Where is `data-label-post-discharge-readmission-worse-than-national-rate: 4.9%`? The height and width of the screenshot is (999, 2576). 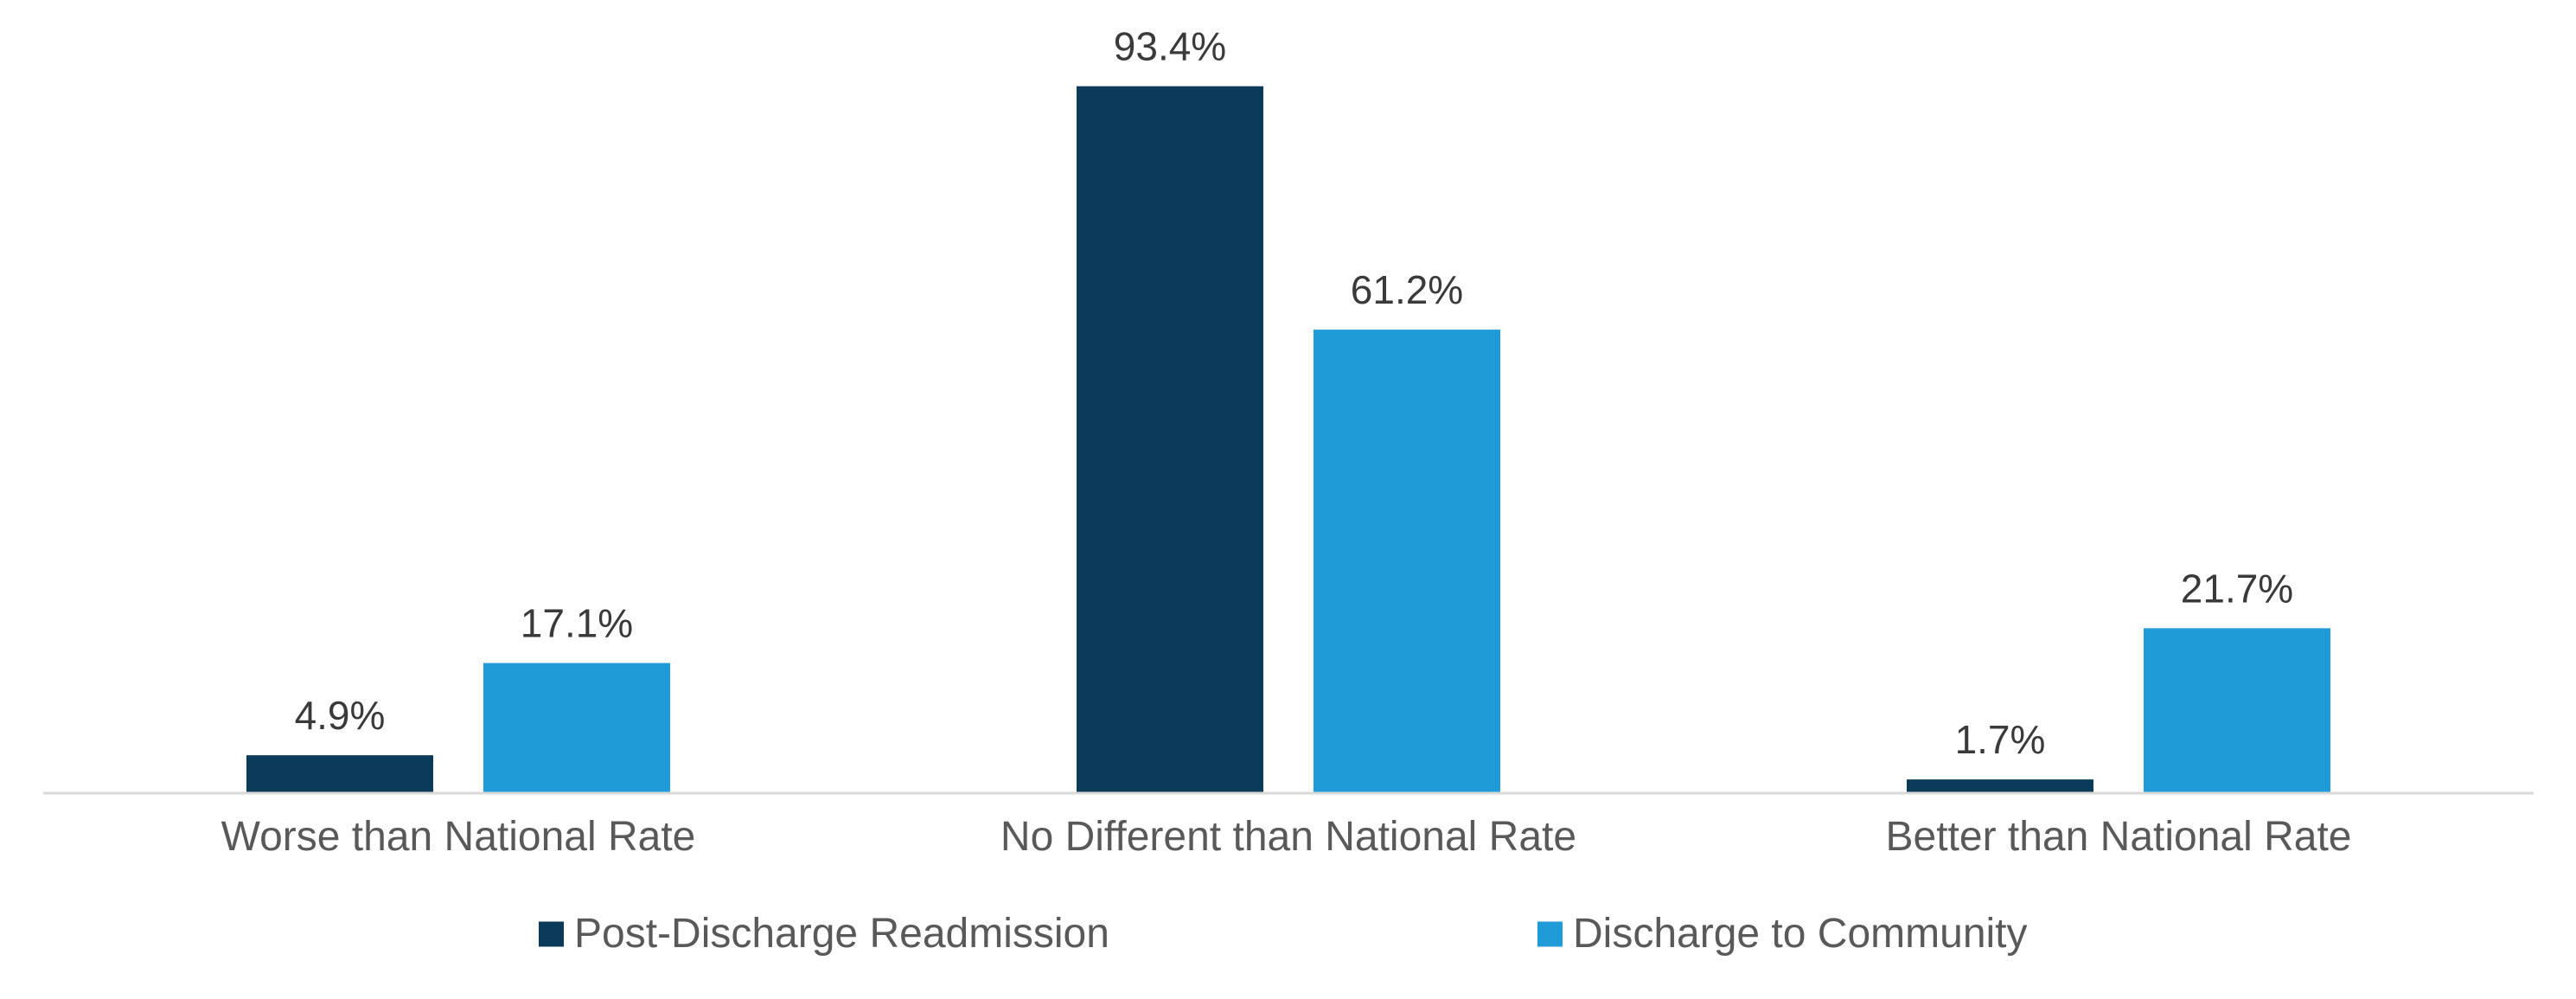
data-label-post-discharge-readmission-worse-than-national-rate: 4.9% is located at coordinates (341, 715).